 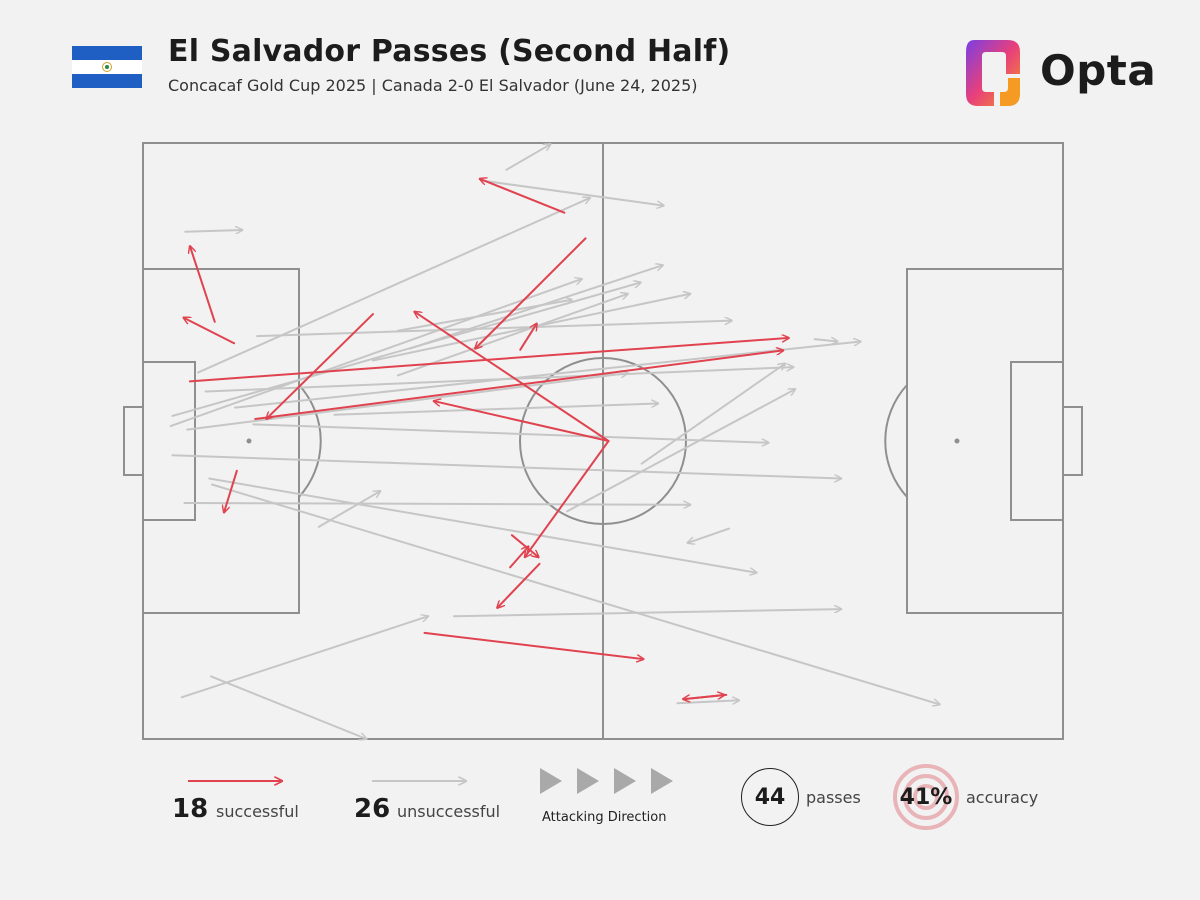 I want to click on accuracy-label: accuracy, so click(x=1002, y=797).